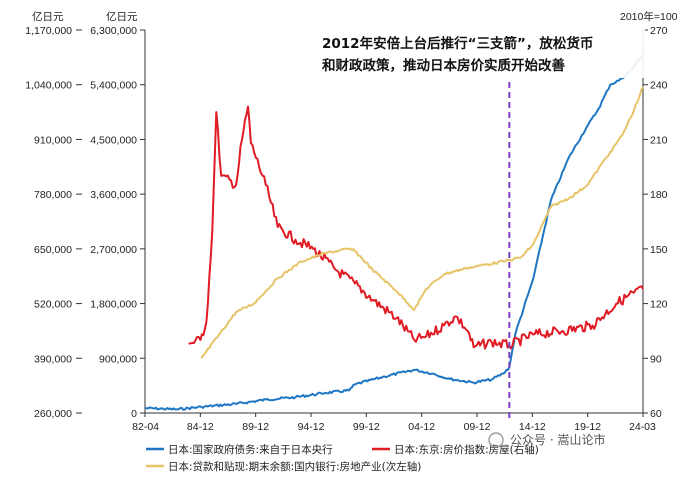 Image resolution: width=690 pixels, height=479 pixels. Describe the element at coordinates (656, 414) in the screenshot. I see `right-tick-label: 60` at that location.